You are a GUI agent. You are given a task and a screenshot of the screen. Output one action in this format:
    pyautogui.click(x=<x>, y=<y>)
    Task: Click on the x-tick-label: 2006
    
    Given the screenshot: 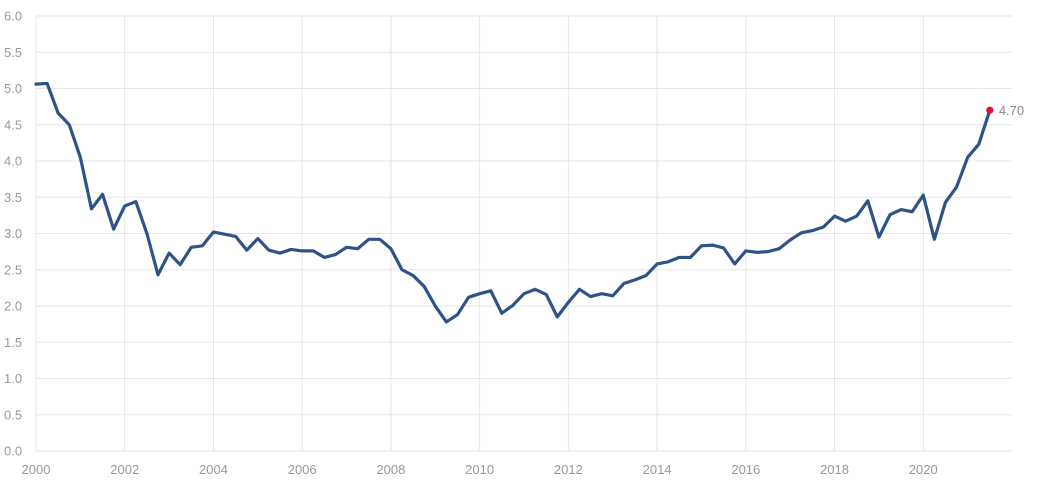 What is the action you would take?
    pyautogui.click(x=302, y=469)
    